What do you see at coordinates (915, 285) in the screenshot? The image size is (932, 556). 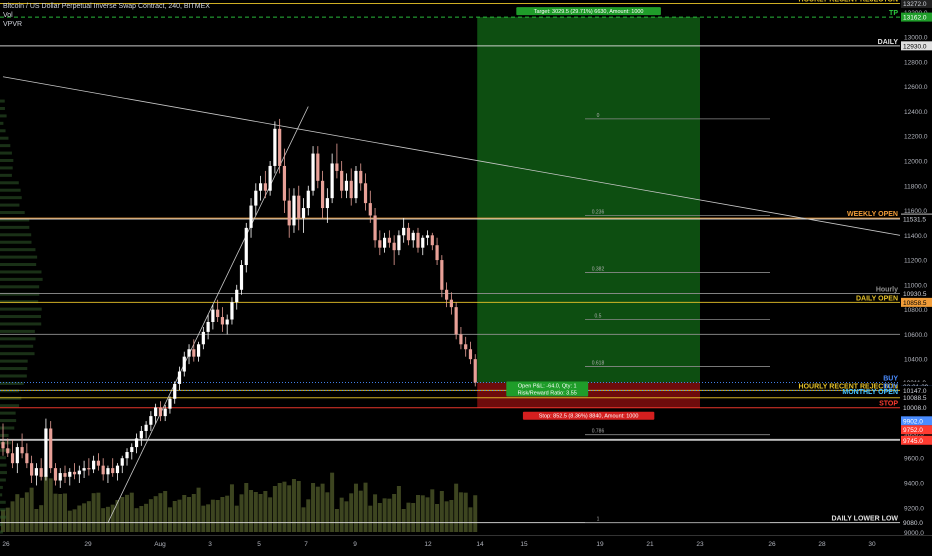 I see `price-tick: 11000.0` at bounding box center [915, 285].